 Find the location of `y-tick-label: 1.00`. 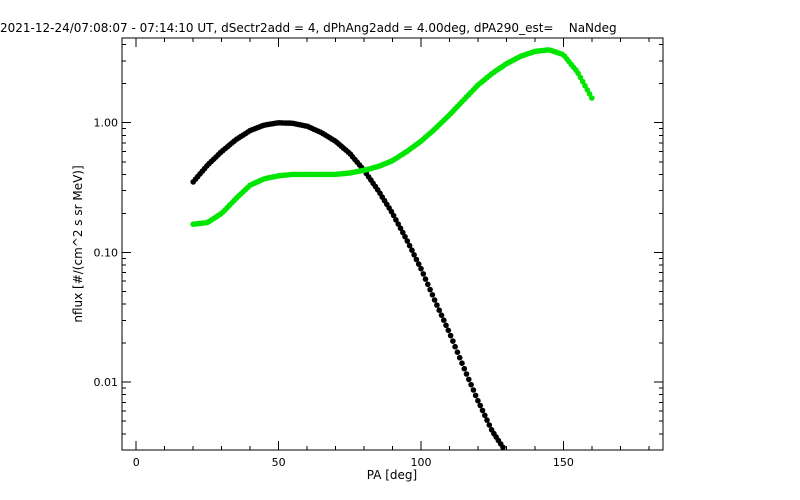

y-tick-label: 1.00 is located at coordinates (106, 123).